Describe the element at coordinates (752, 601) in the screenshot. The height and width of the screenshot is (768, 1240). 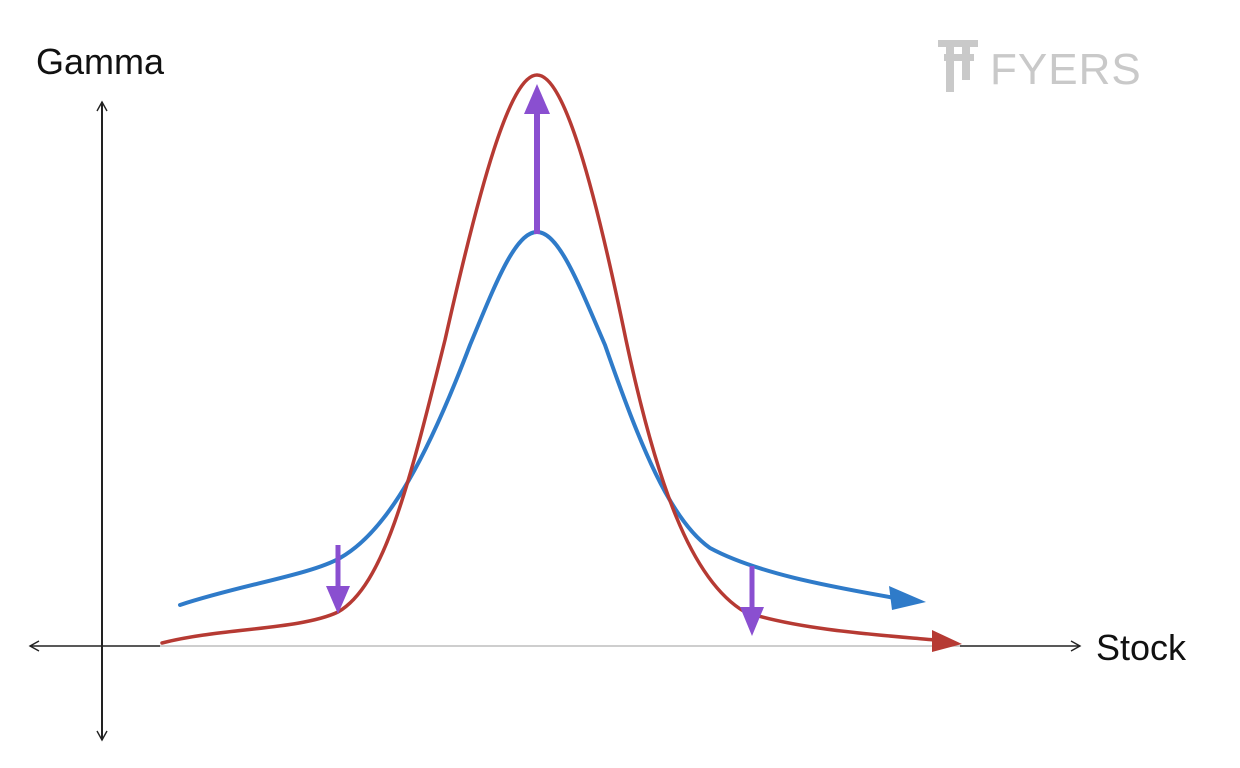
I see `change-arrow-right` at that location.